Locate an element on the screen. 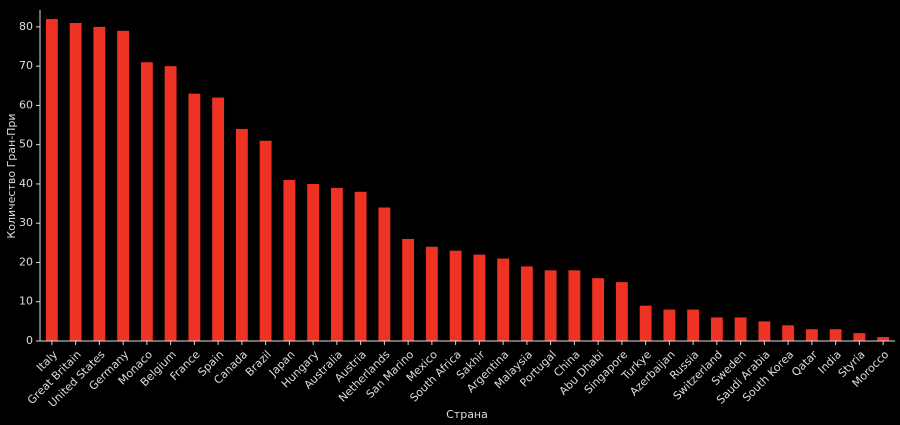 This screenshot has height=425, width=900. y-tick-label: 30 is located at coordinates (26, 222).